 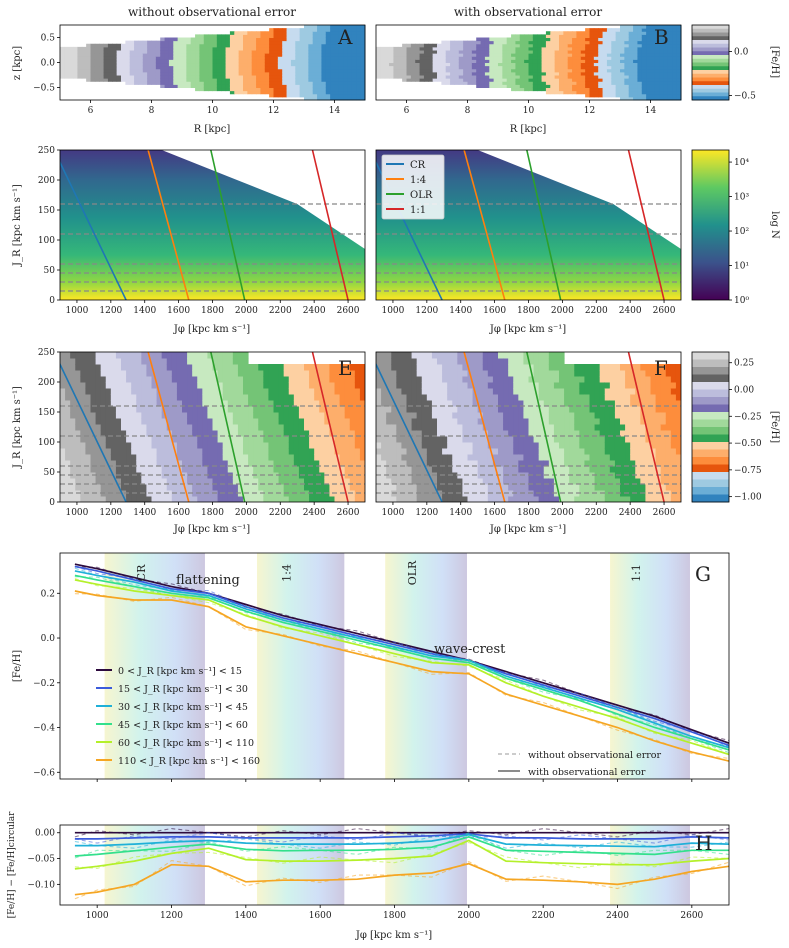 I want to click on resonance-line, so click(x=484, y=225).